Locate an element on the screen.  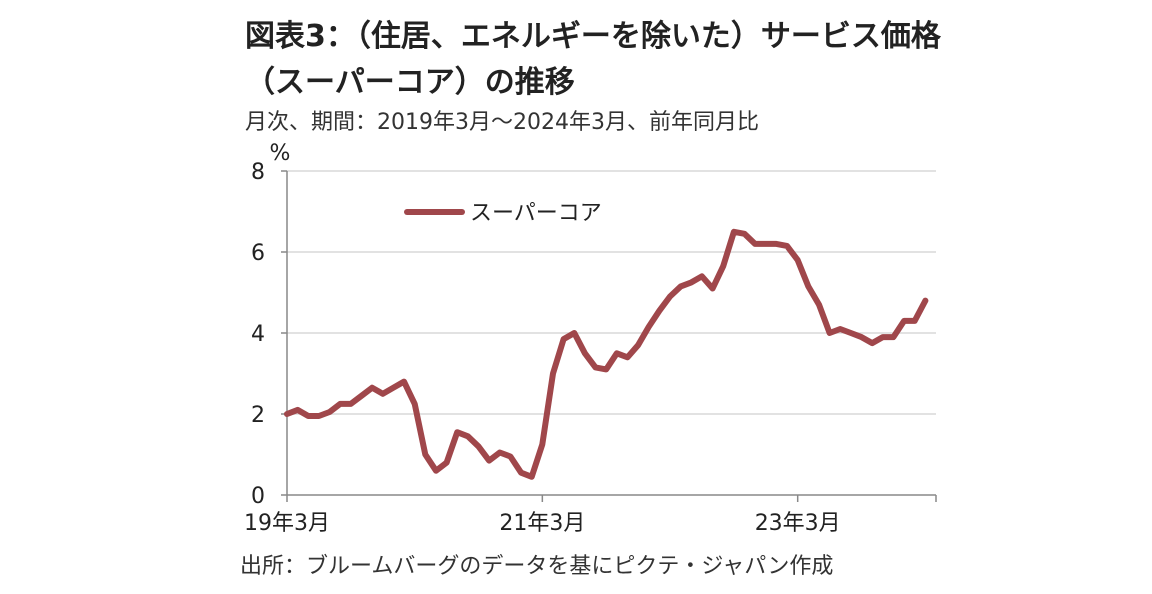
legend: スーパーコア is located at coordinates (503, 213).